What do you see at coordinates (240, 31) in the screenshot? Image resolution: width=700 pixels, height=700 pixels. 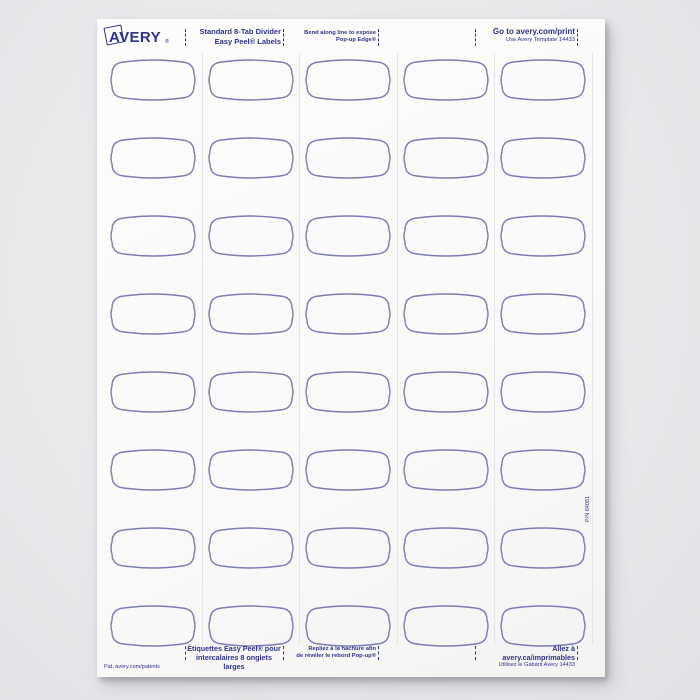 I see `product-title-line1: Standard 8-Tab Divider` at bounding box center [240, 31].